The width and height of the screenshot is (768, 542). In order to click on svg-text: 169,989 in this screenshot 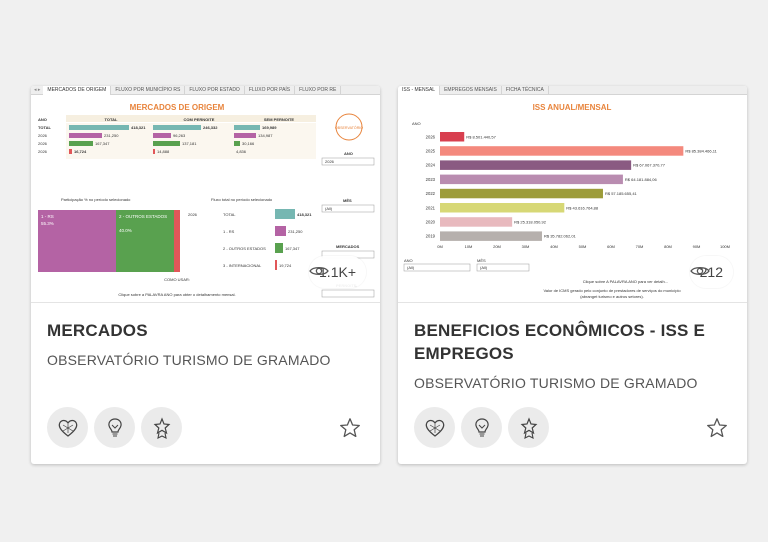, I will do `click(269, 127)`.